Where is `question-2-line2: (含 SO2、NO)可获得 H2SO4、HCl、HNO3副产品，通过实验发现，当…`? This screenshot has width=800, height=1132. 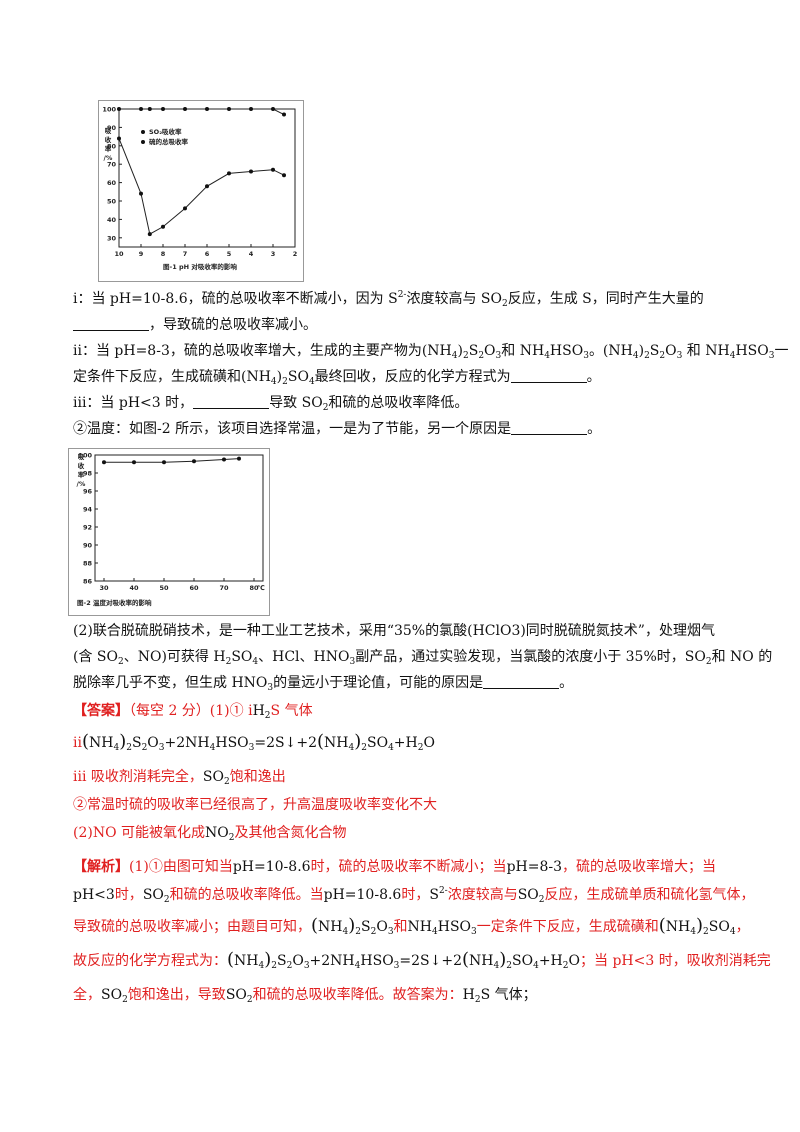
question-2-line2: (含 SO2、NO)可获得 H2SO4、HCl、HNO3副产品，通过实验发现，当… is located at coordinates (413, 657).